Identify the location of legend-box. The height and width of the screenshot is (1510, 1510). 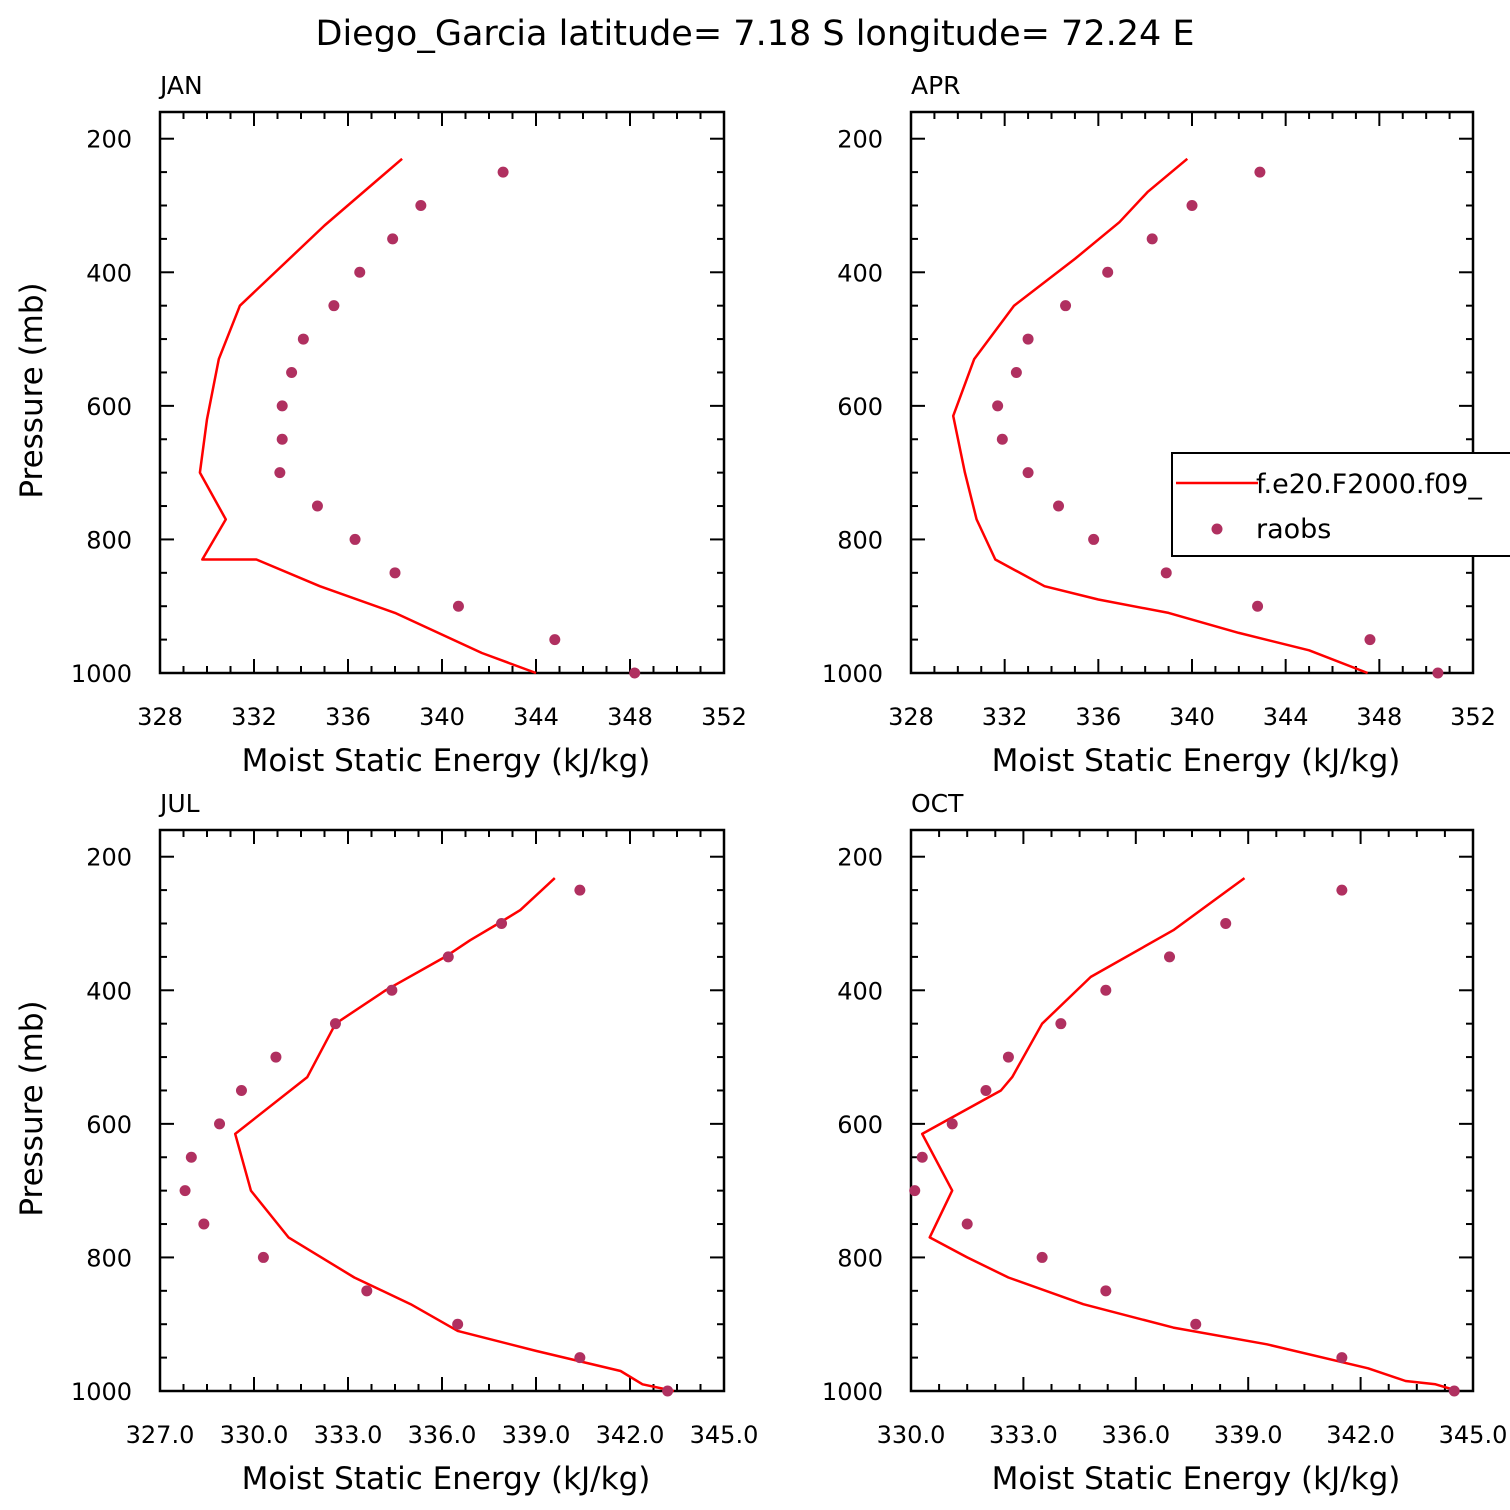
(1340, 504).